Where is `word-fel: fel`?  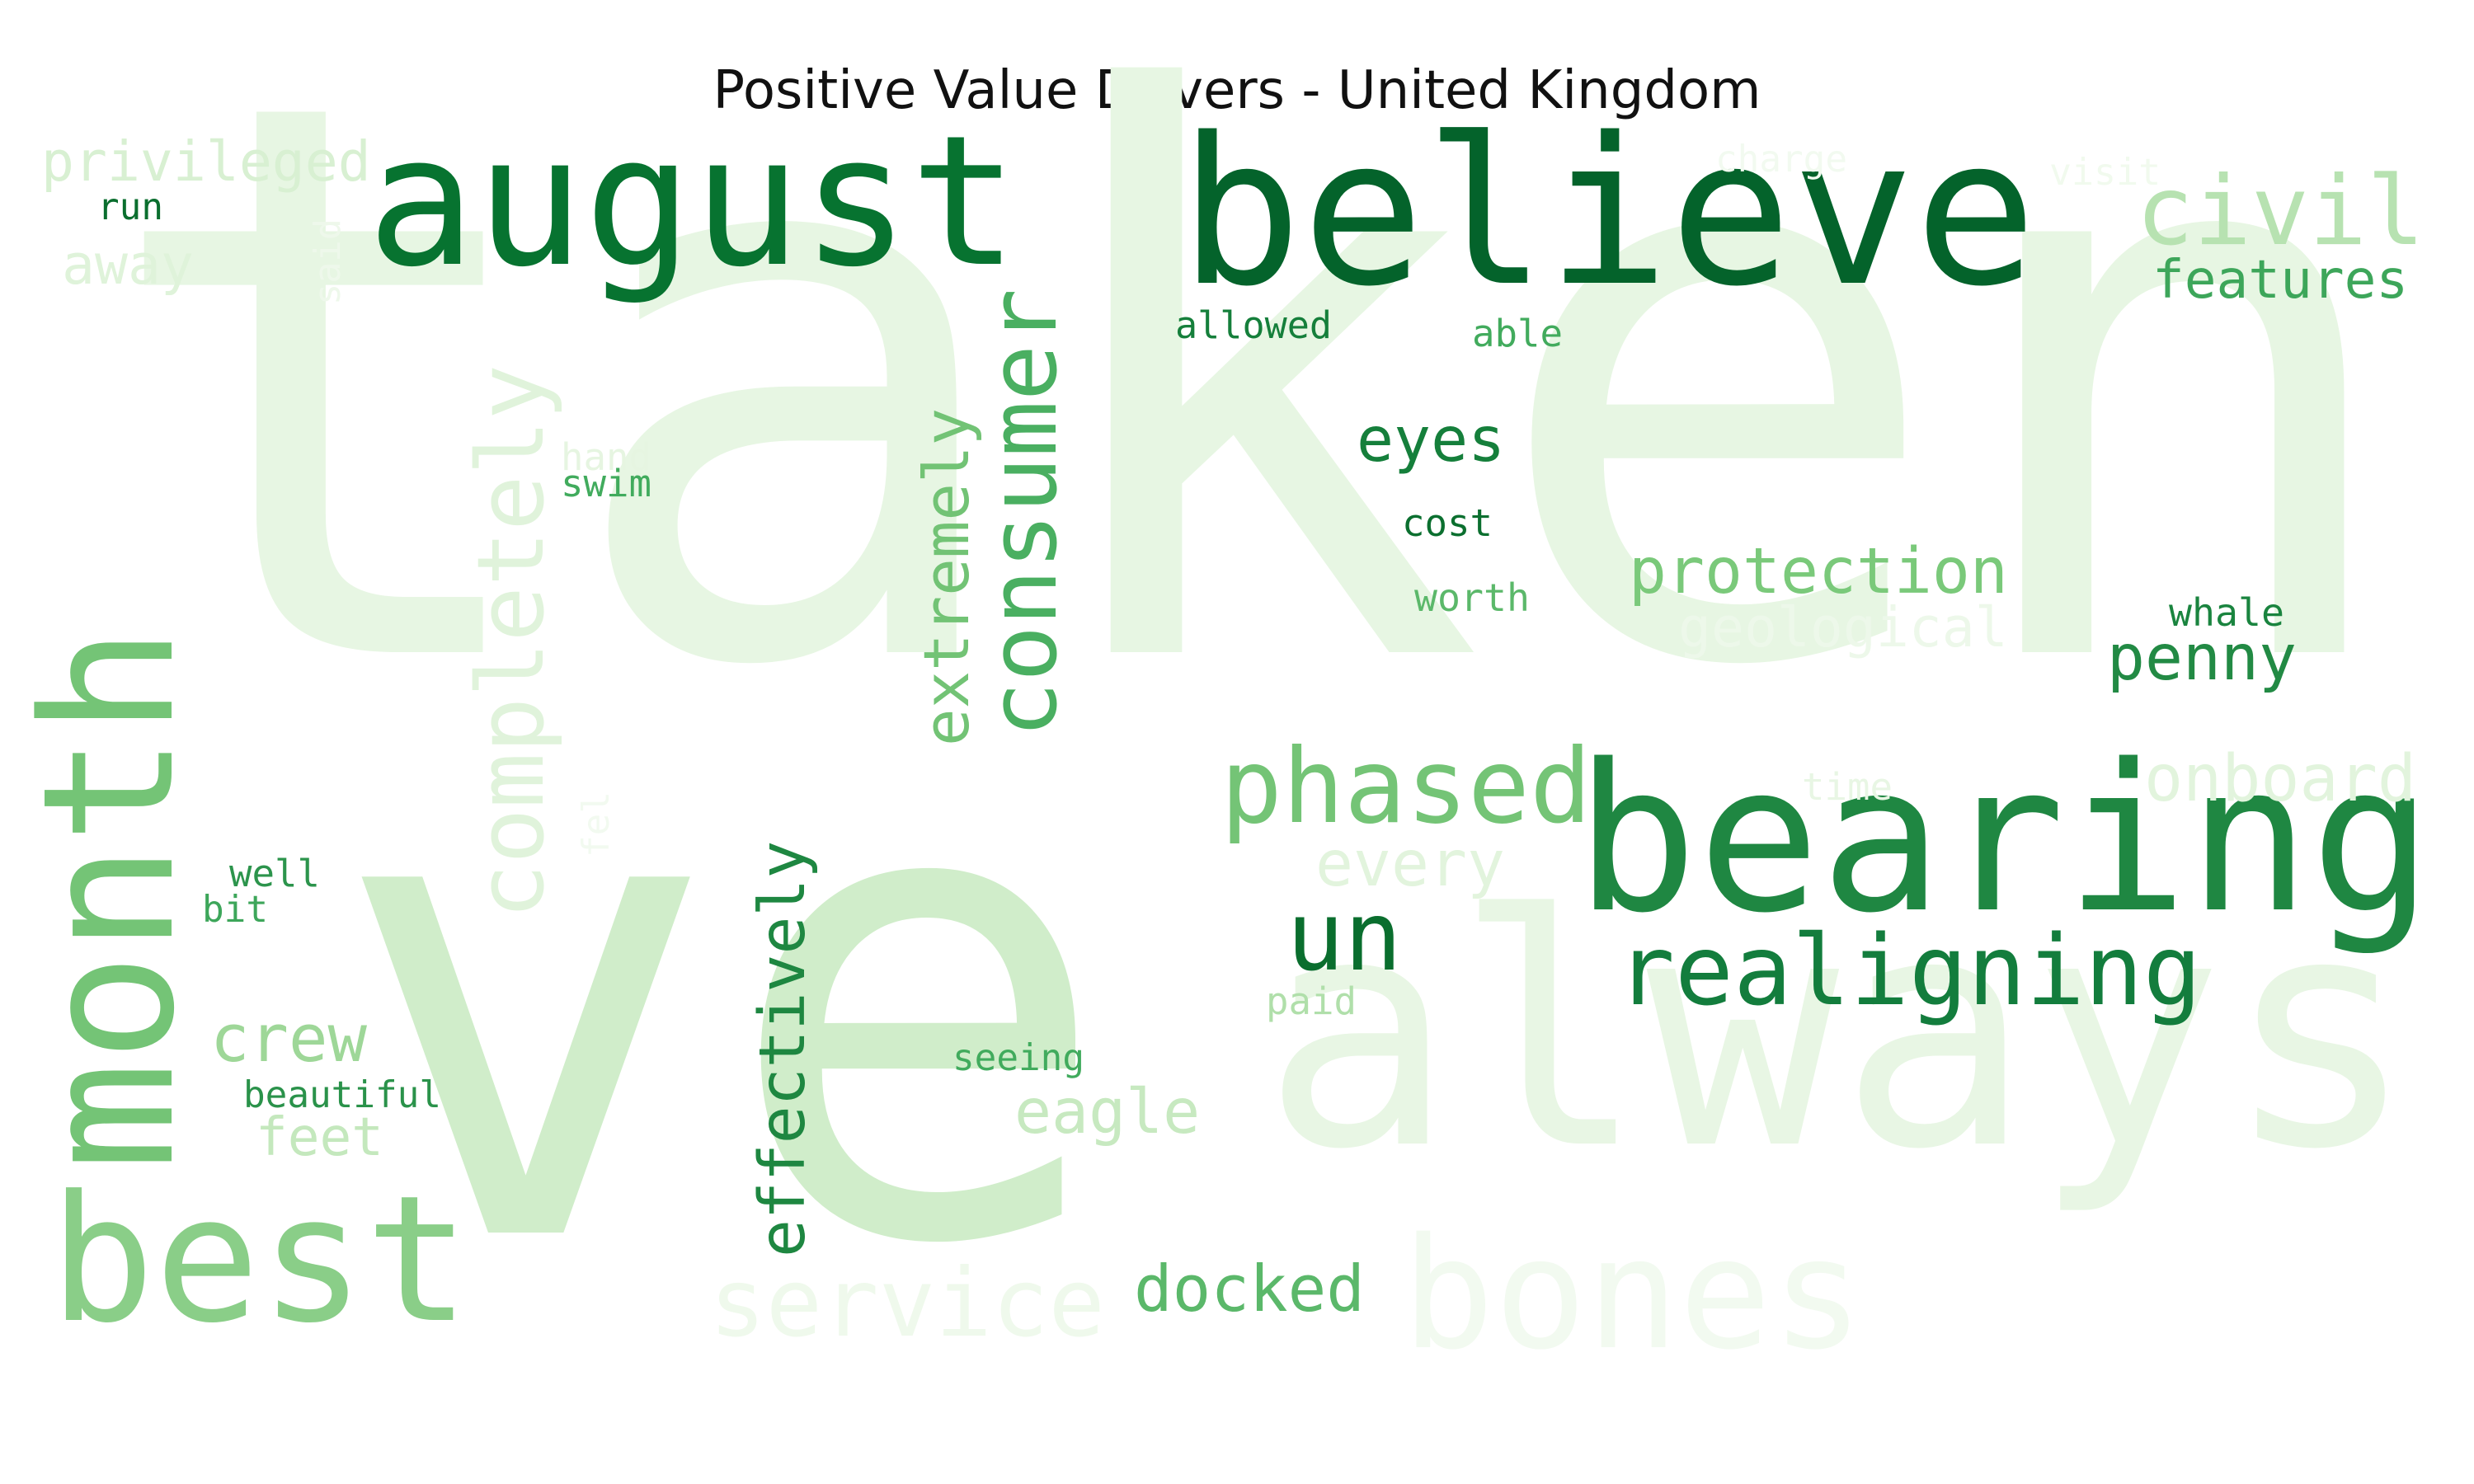
word-fel: fel is located at coordinates (597, 824).